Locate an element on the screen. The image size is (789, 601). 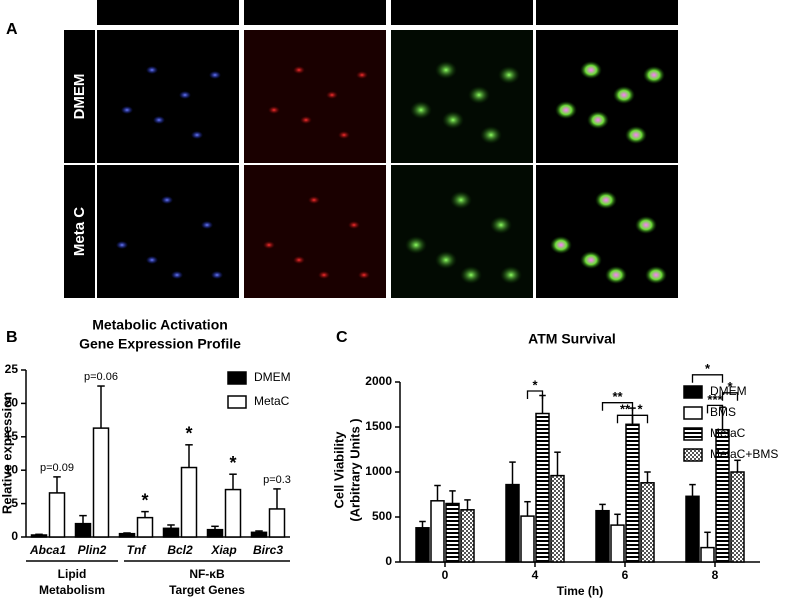
y-tick-label: 5 is located at coordinates (14, 503).